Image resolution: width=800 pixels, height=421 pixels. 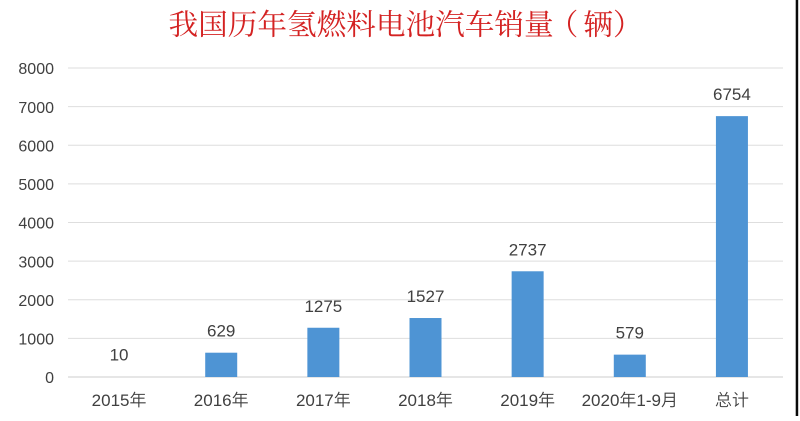 I want to click on svg-text: 5000, so click(x=36, y=185).